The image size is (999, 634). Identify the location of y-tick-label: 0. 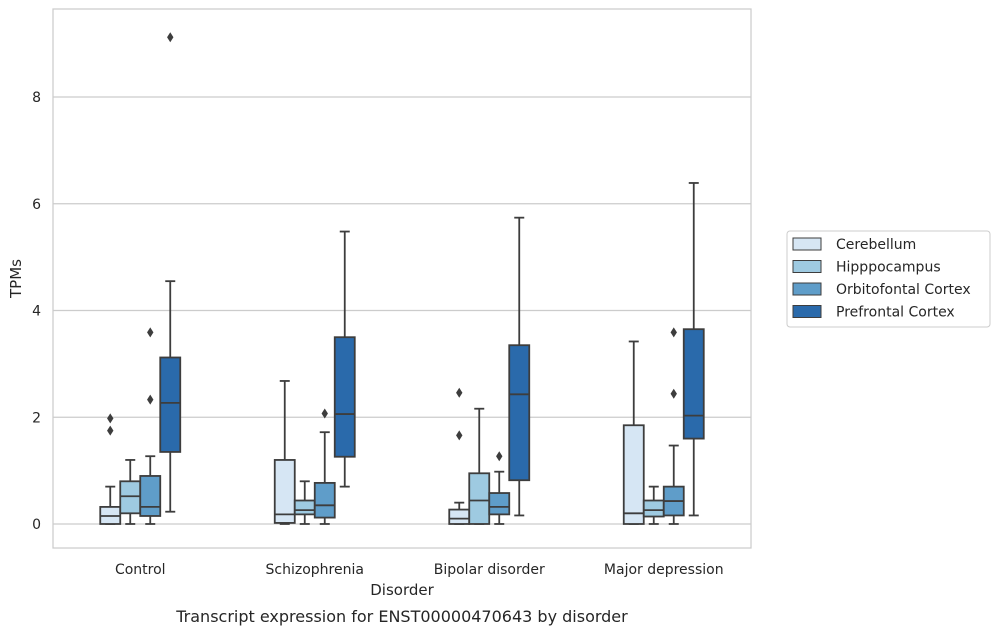
(36, 525).